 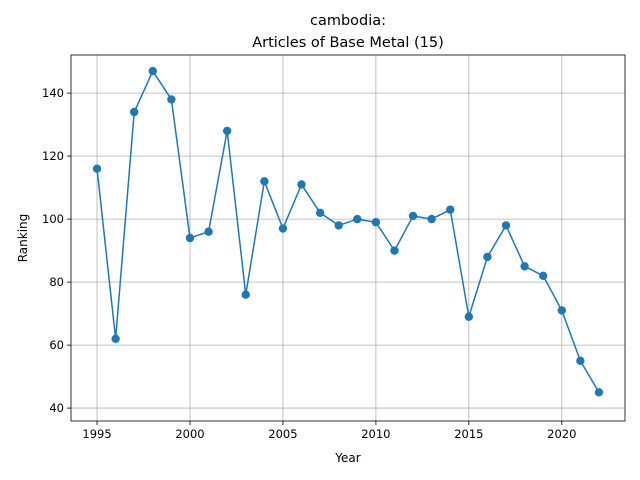 I want to click on y-axis-label: Ranking, so click(x=23, y=238).